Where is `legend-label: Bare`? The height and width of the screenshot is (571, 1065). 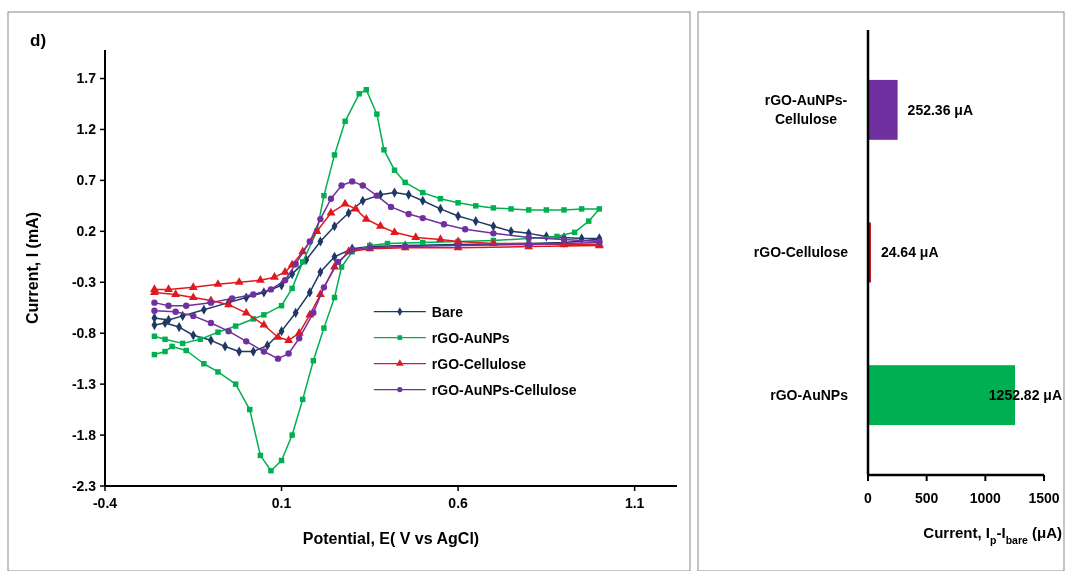 legend-label: Bare is located at coordinates (447, 311).